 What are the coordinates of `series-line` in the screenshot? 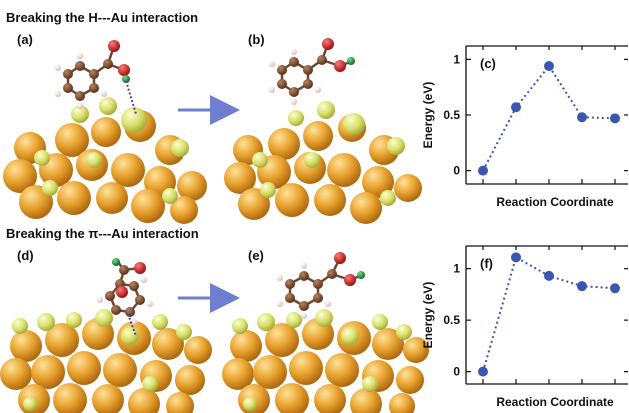 It's located at (549, 118).